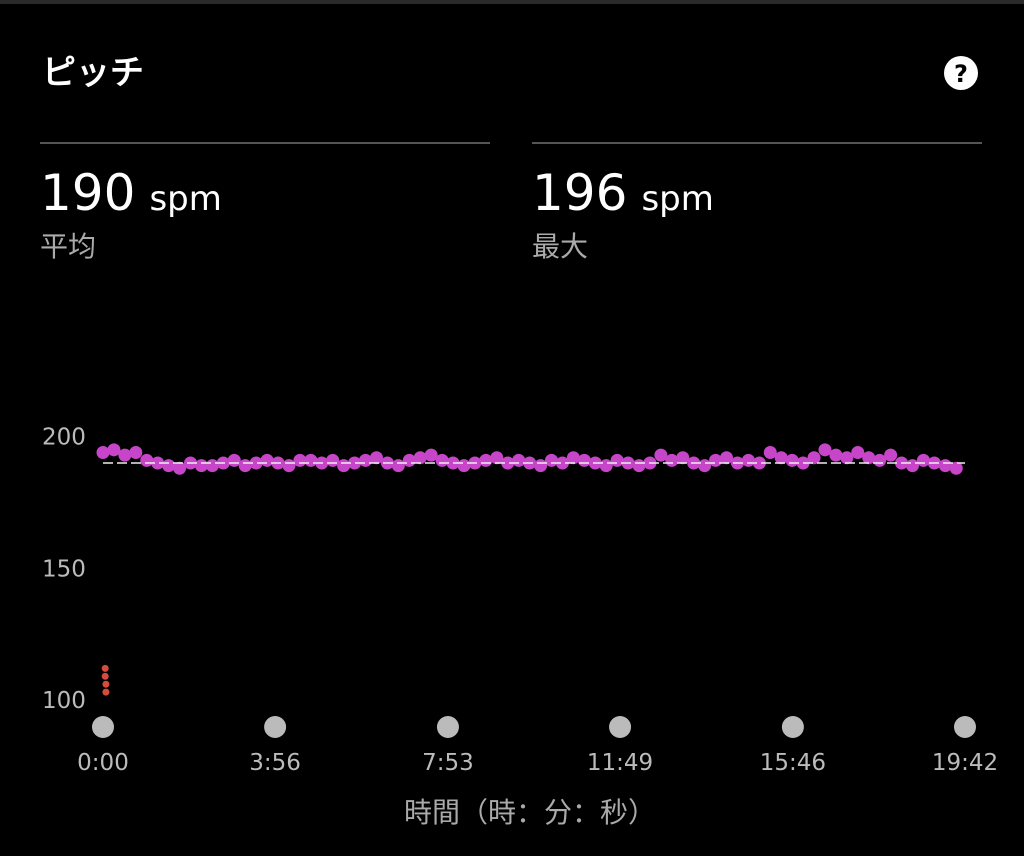 This screenshot has height=856, width=1024. I want to click on x-tick-label: 19:42, so click(965, 763).